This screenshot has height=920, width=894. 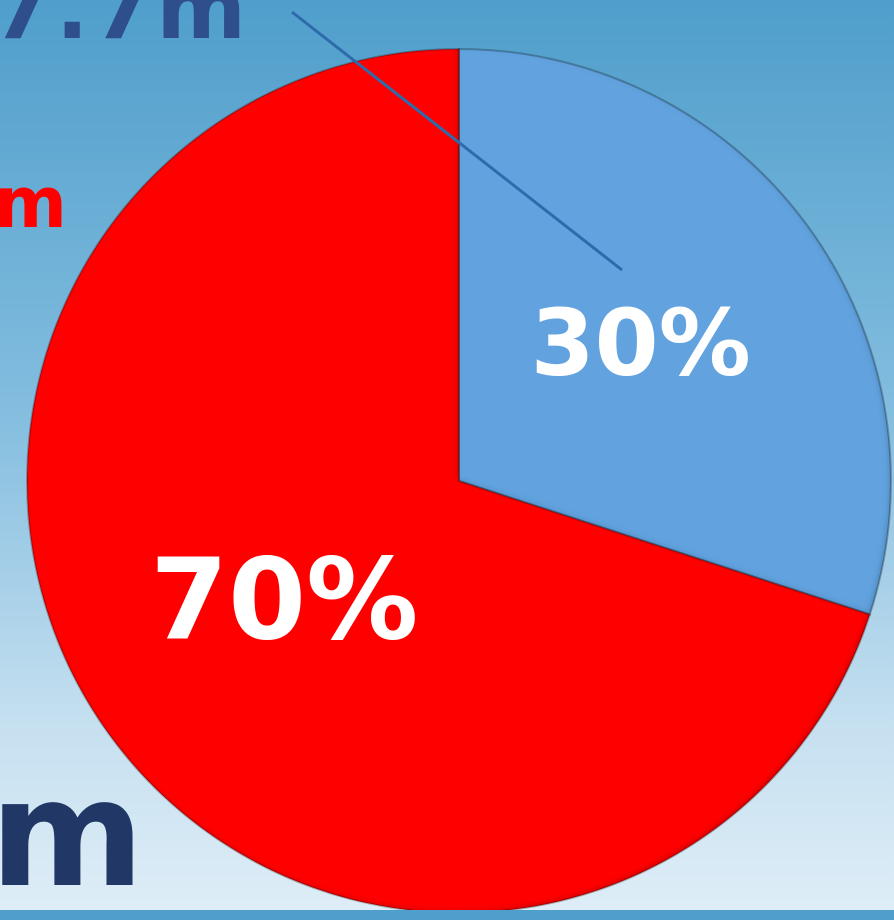 What do you see at coordinates (284, 601) in the screenshot?
I see `slice-label: 70%` at bounding box center [284, 601].